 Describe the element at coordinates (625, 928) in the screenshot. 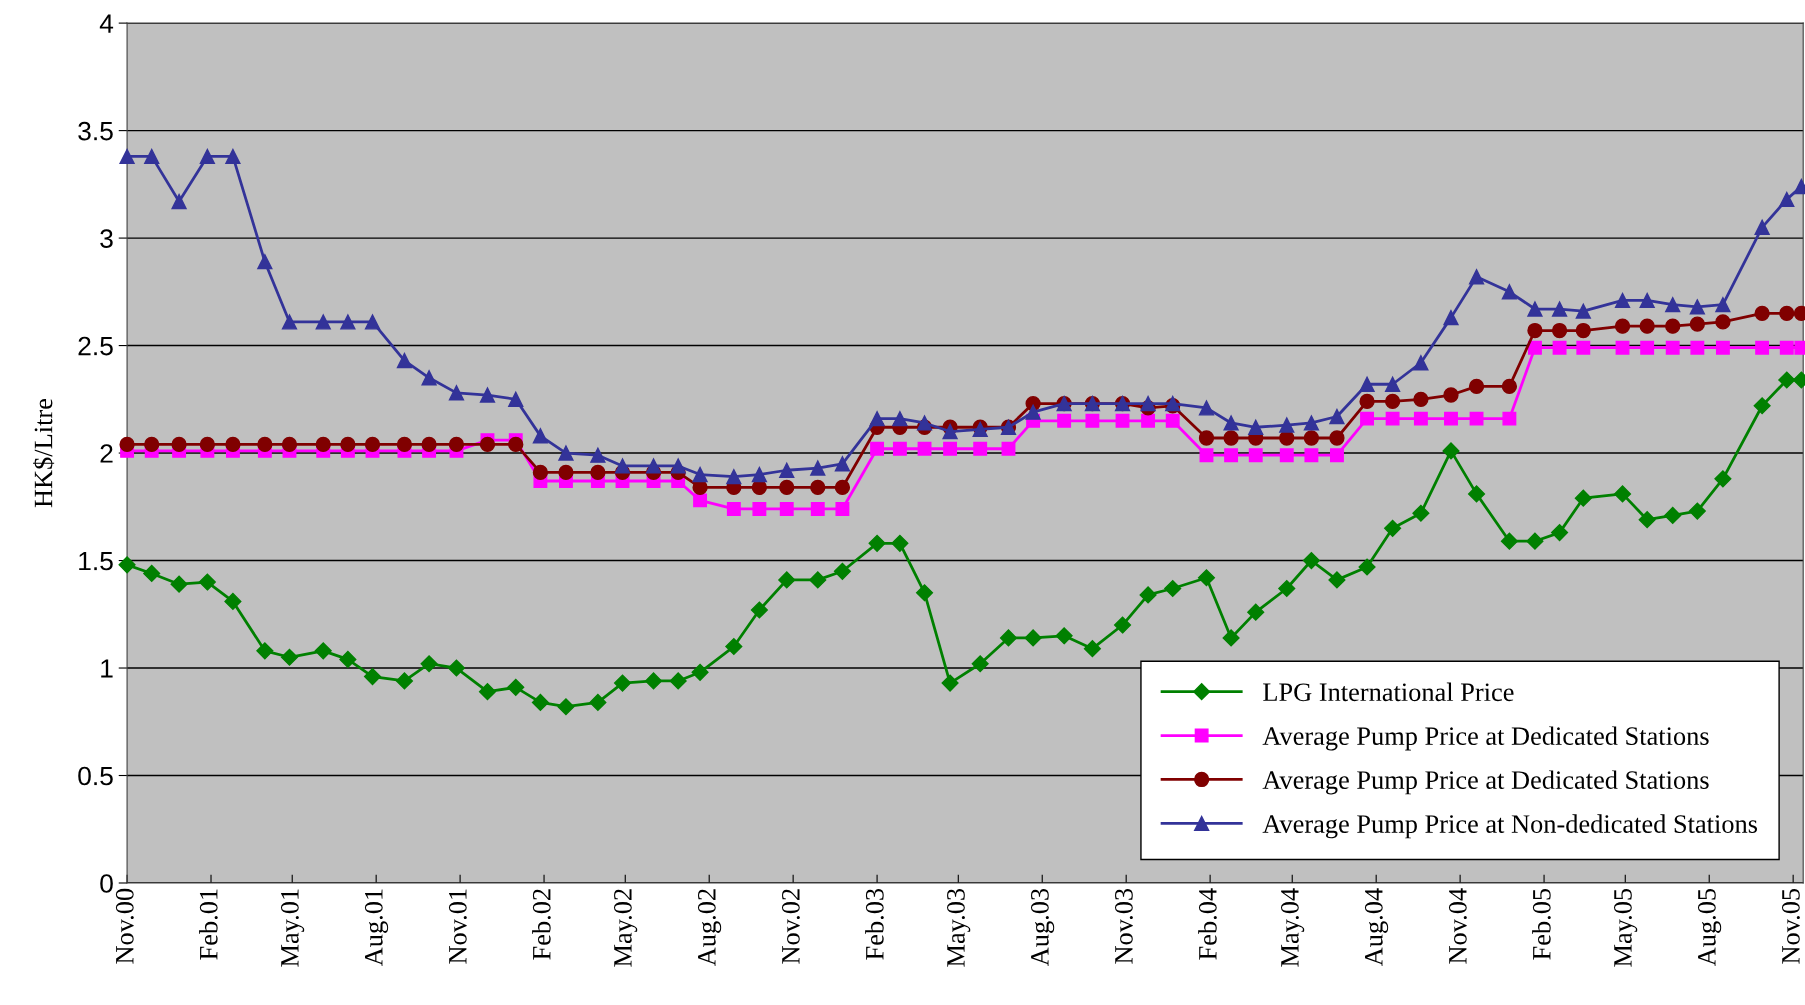

I see `x-tick-label: May.02` at that location.